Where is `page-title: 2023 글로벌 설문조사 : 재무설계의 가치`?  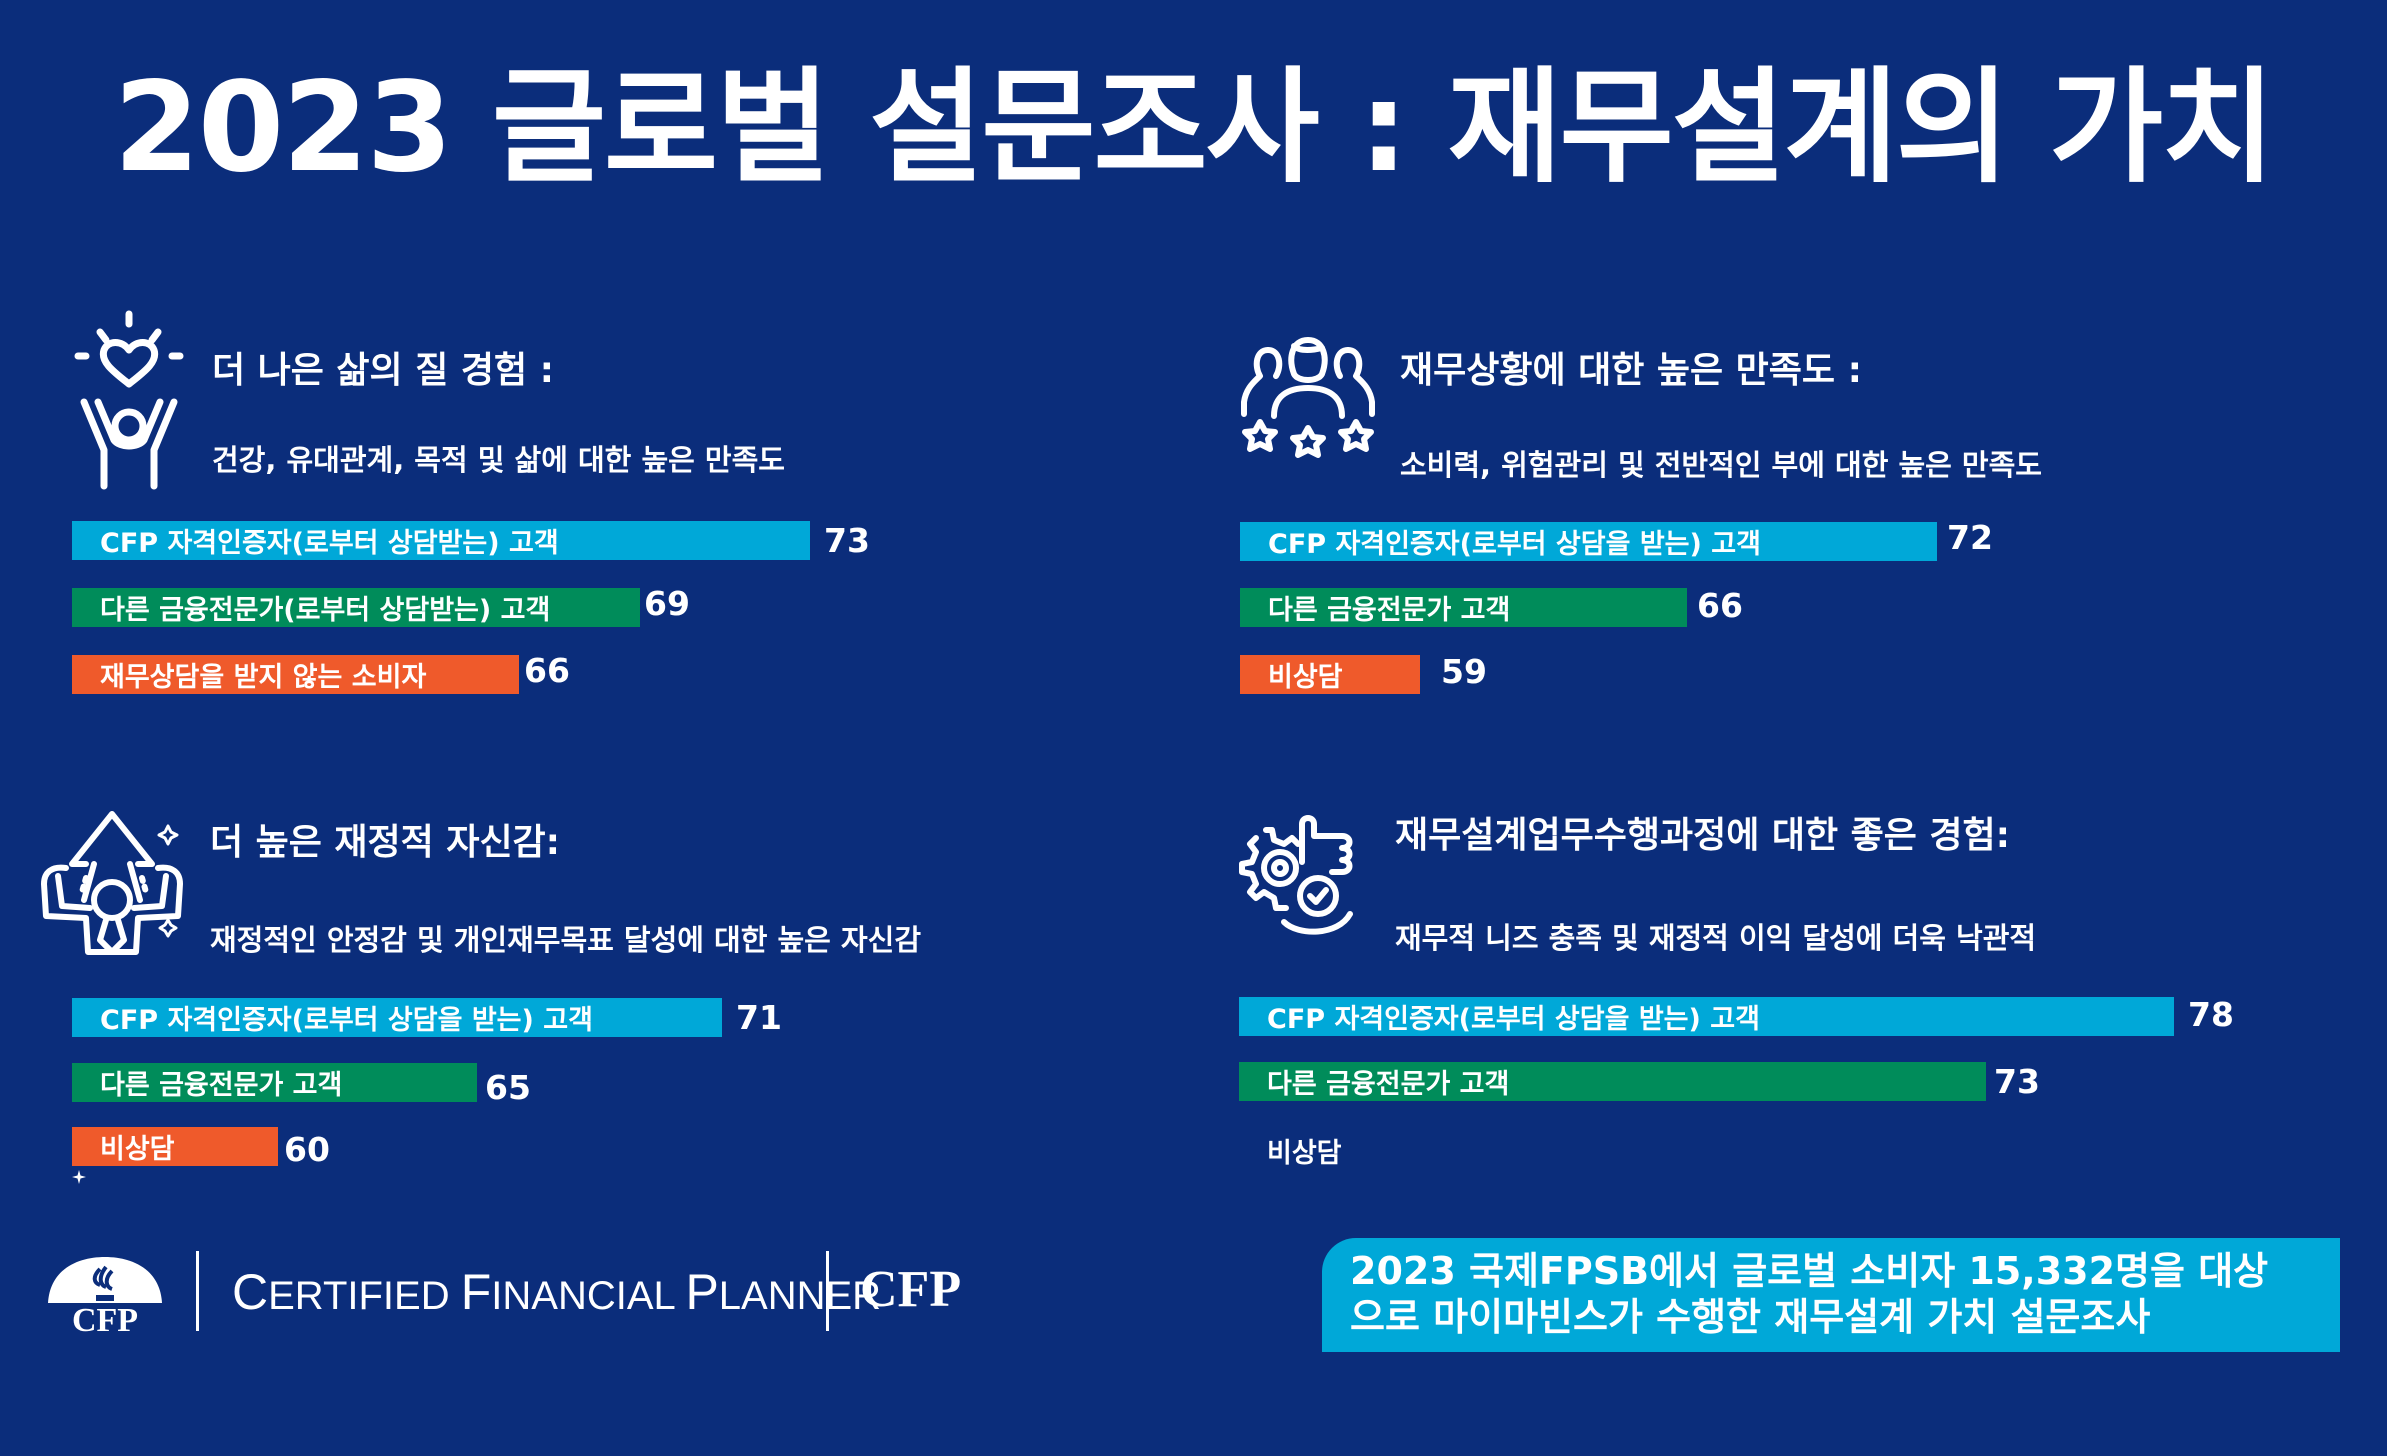
page-title: 2023 글로벌 설문조사 : 재무설계의 가치 is located at coordinates (1194, 128).